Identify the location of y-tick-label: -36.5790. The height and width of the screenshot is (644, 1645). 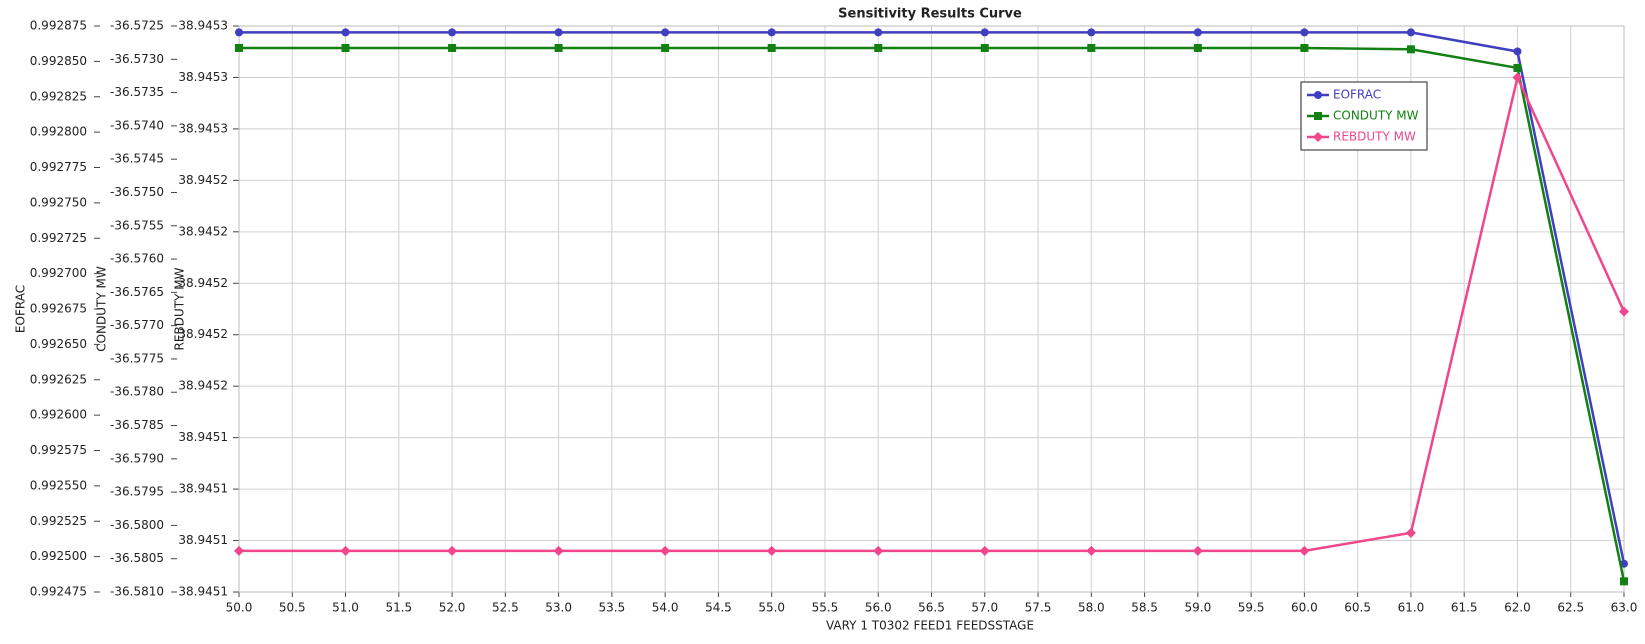
(137, 458).